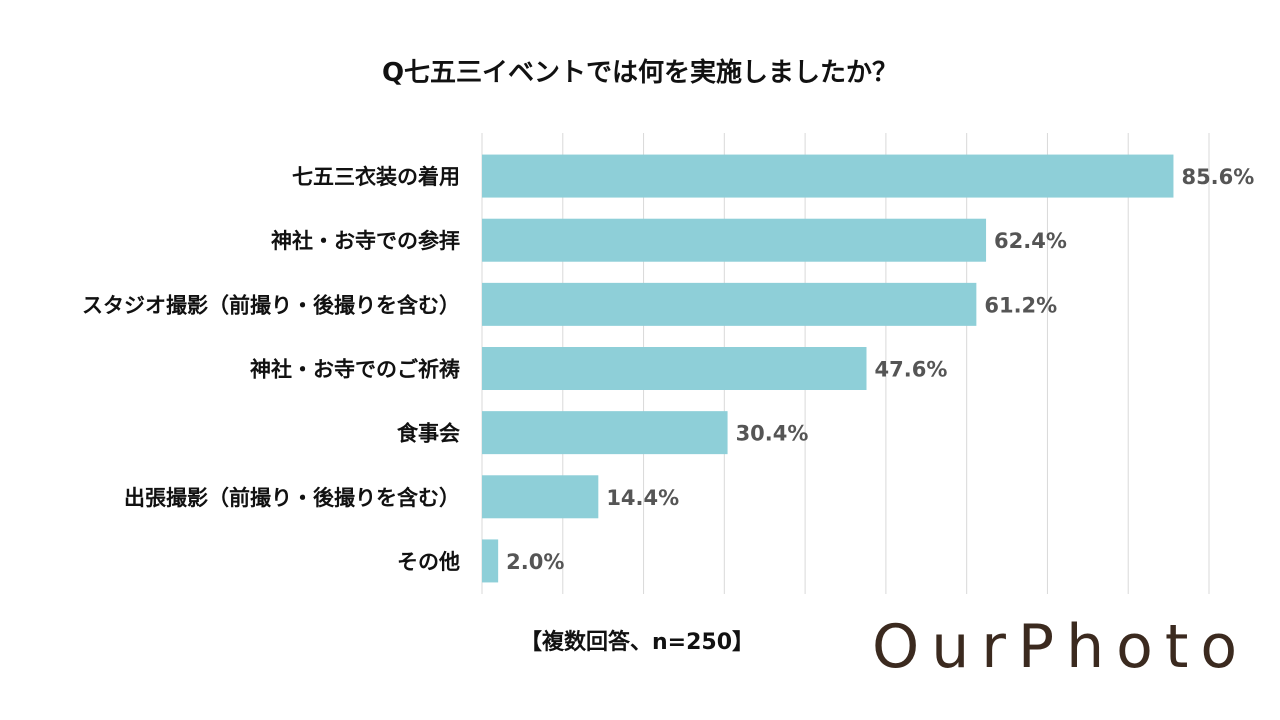 Image resolution: width=1280 pixels, height=720 pixels. What do you see at coordinates (1030, 241) in the screenshot?
I see `value-label: 62.4%` at bounding box center [1030, 241].